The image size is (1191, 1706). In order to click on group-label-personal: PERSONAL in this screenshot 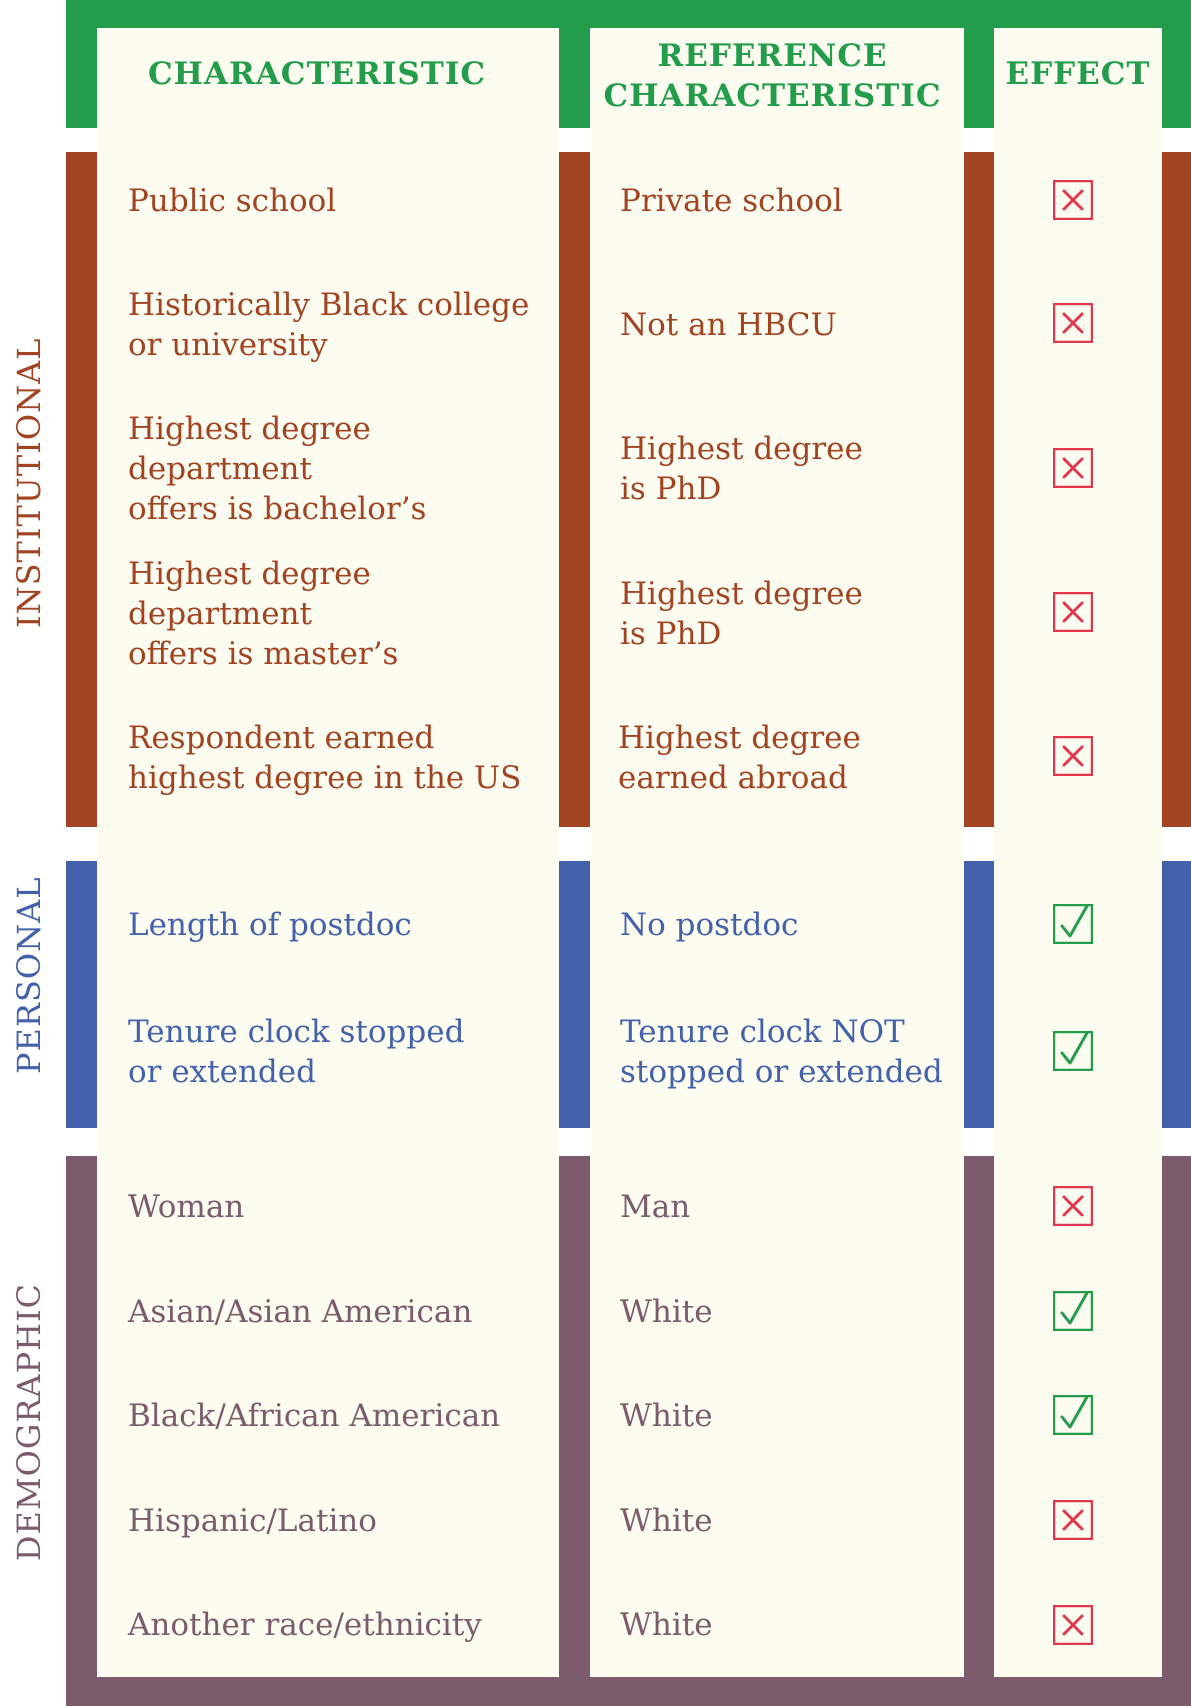, I will do `click(29, 975)`.